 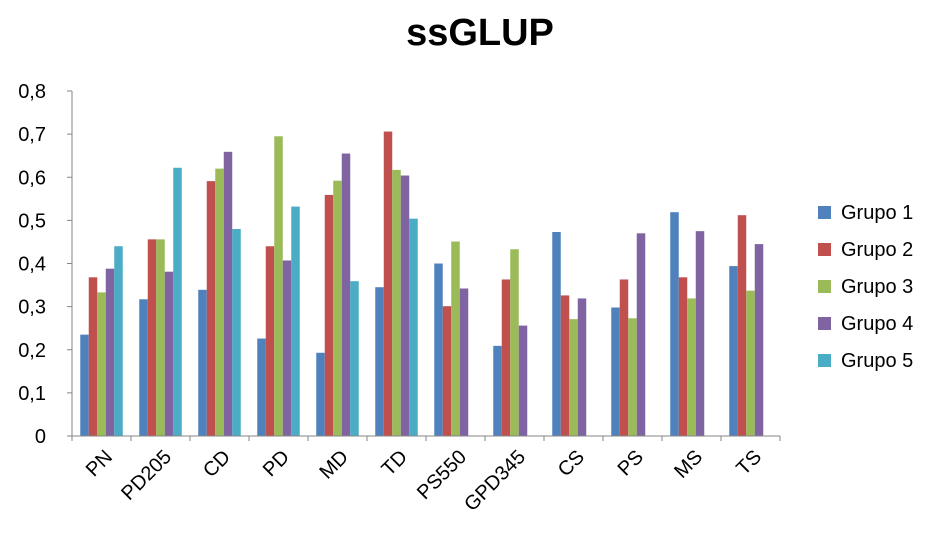 What do you see at coordinates (877, 324) in the screenshot?
I see `legend-label: Grupo 4` at bounding box center [877, 324].